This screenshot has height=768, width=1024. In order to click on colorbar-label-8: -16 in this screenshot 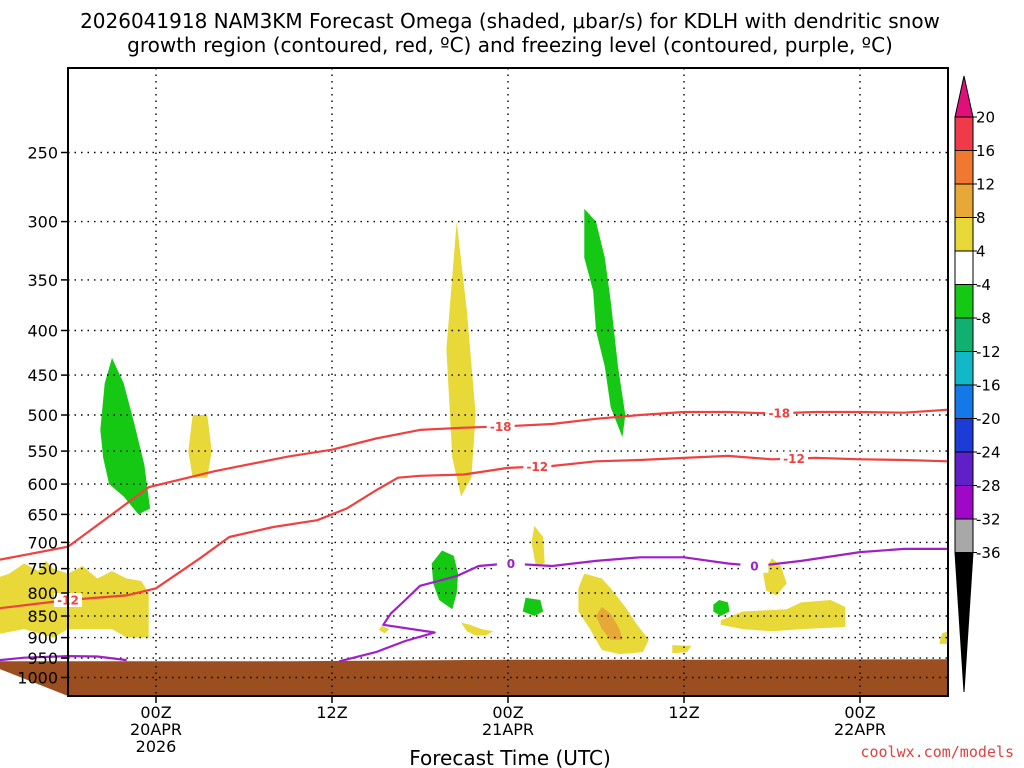, I will do `click(988, 386)`.